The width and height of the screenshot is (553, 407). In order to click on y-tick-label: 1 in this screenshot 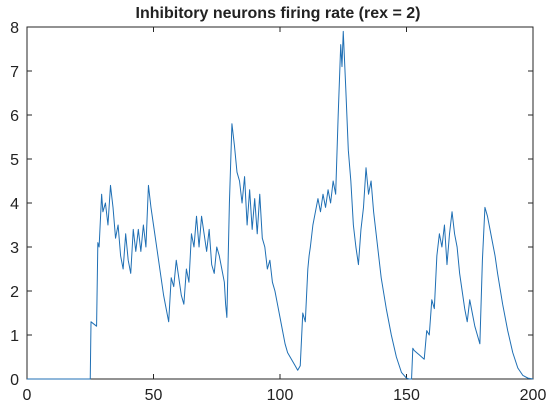, I will do `click(14, 336)`.